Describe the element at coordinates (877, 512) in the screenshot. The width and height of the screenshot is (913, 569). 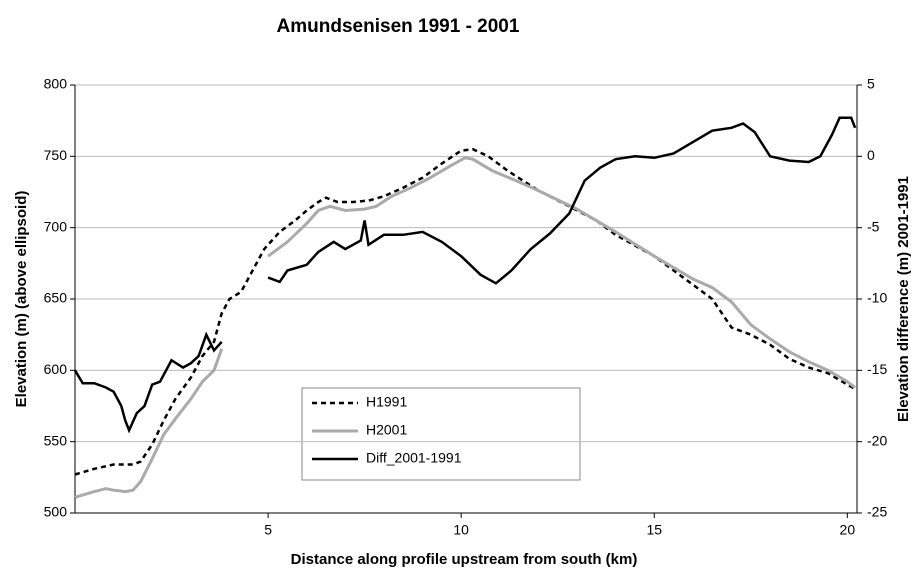
I see `y2-tick-label: -25` at that location.